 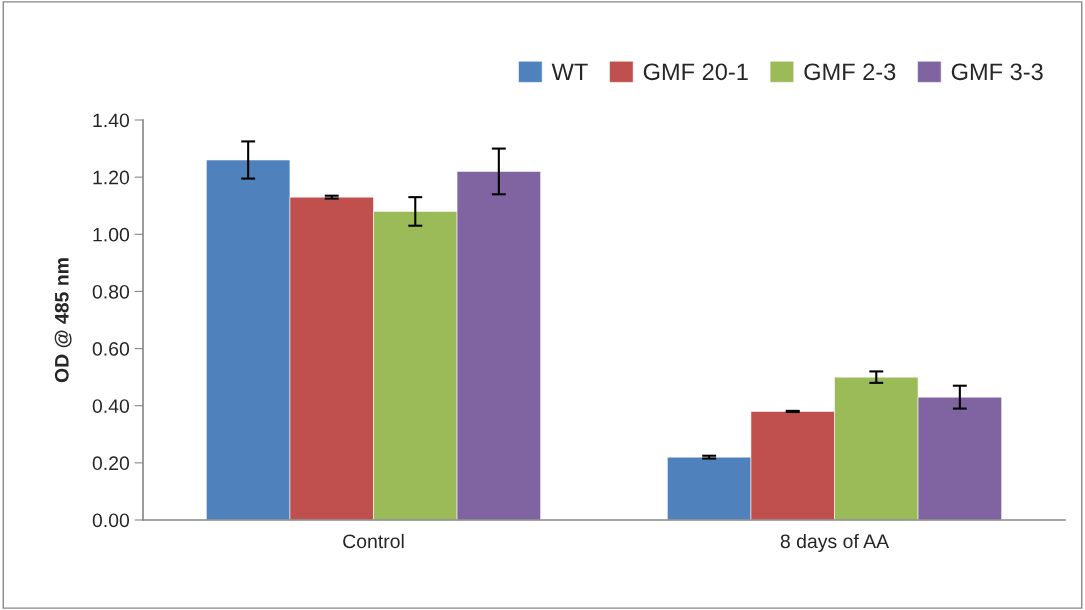 What do you see at coordinates (111, 463) in the screenshot?
I see `y-tick-label: 0.20` at bounding box center [111, 463].